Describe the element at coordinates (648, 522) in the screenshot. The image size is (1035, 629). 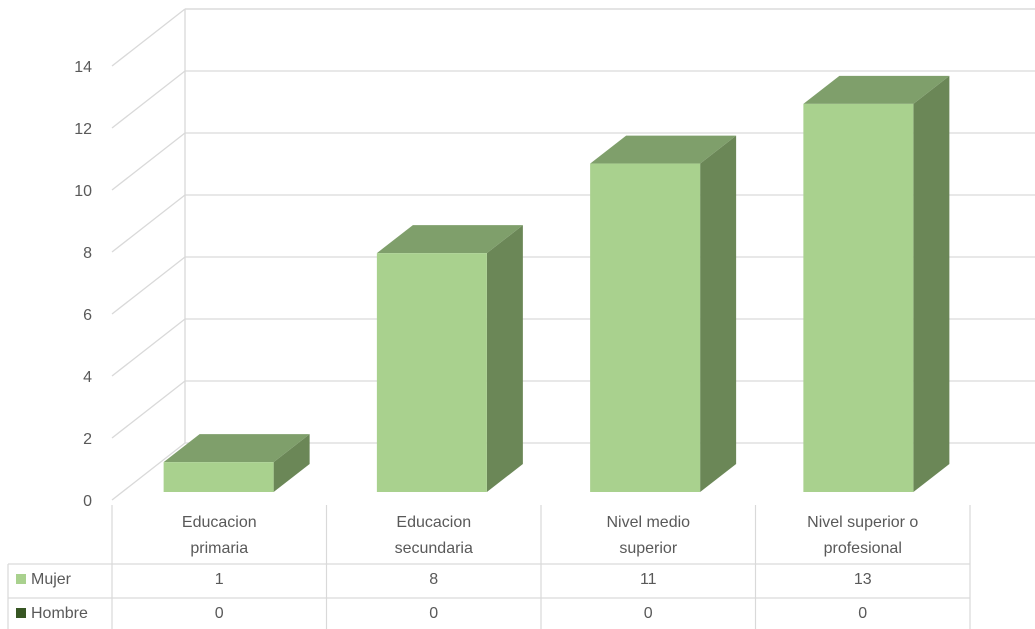
I see `category-label: Nivel medio` at that location.